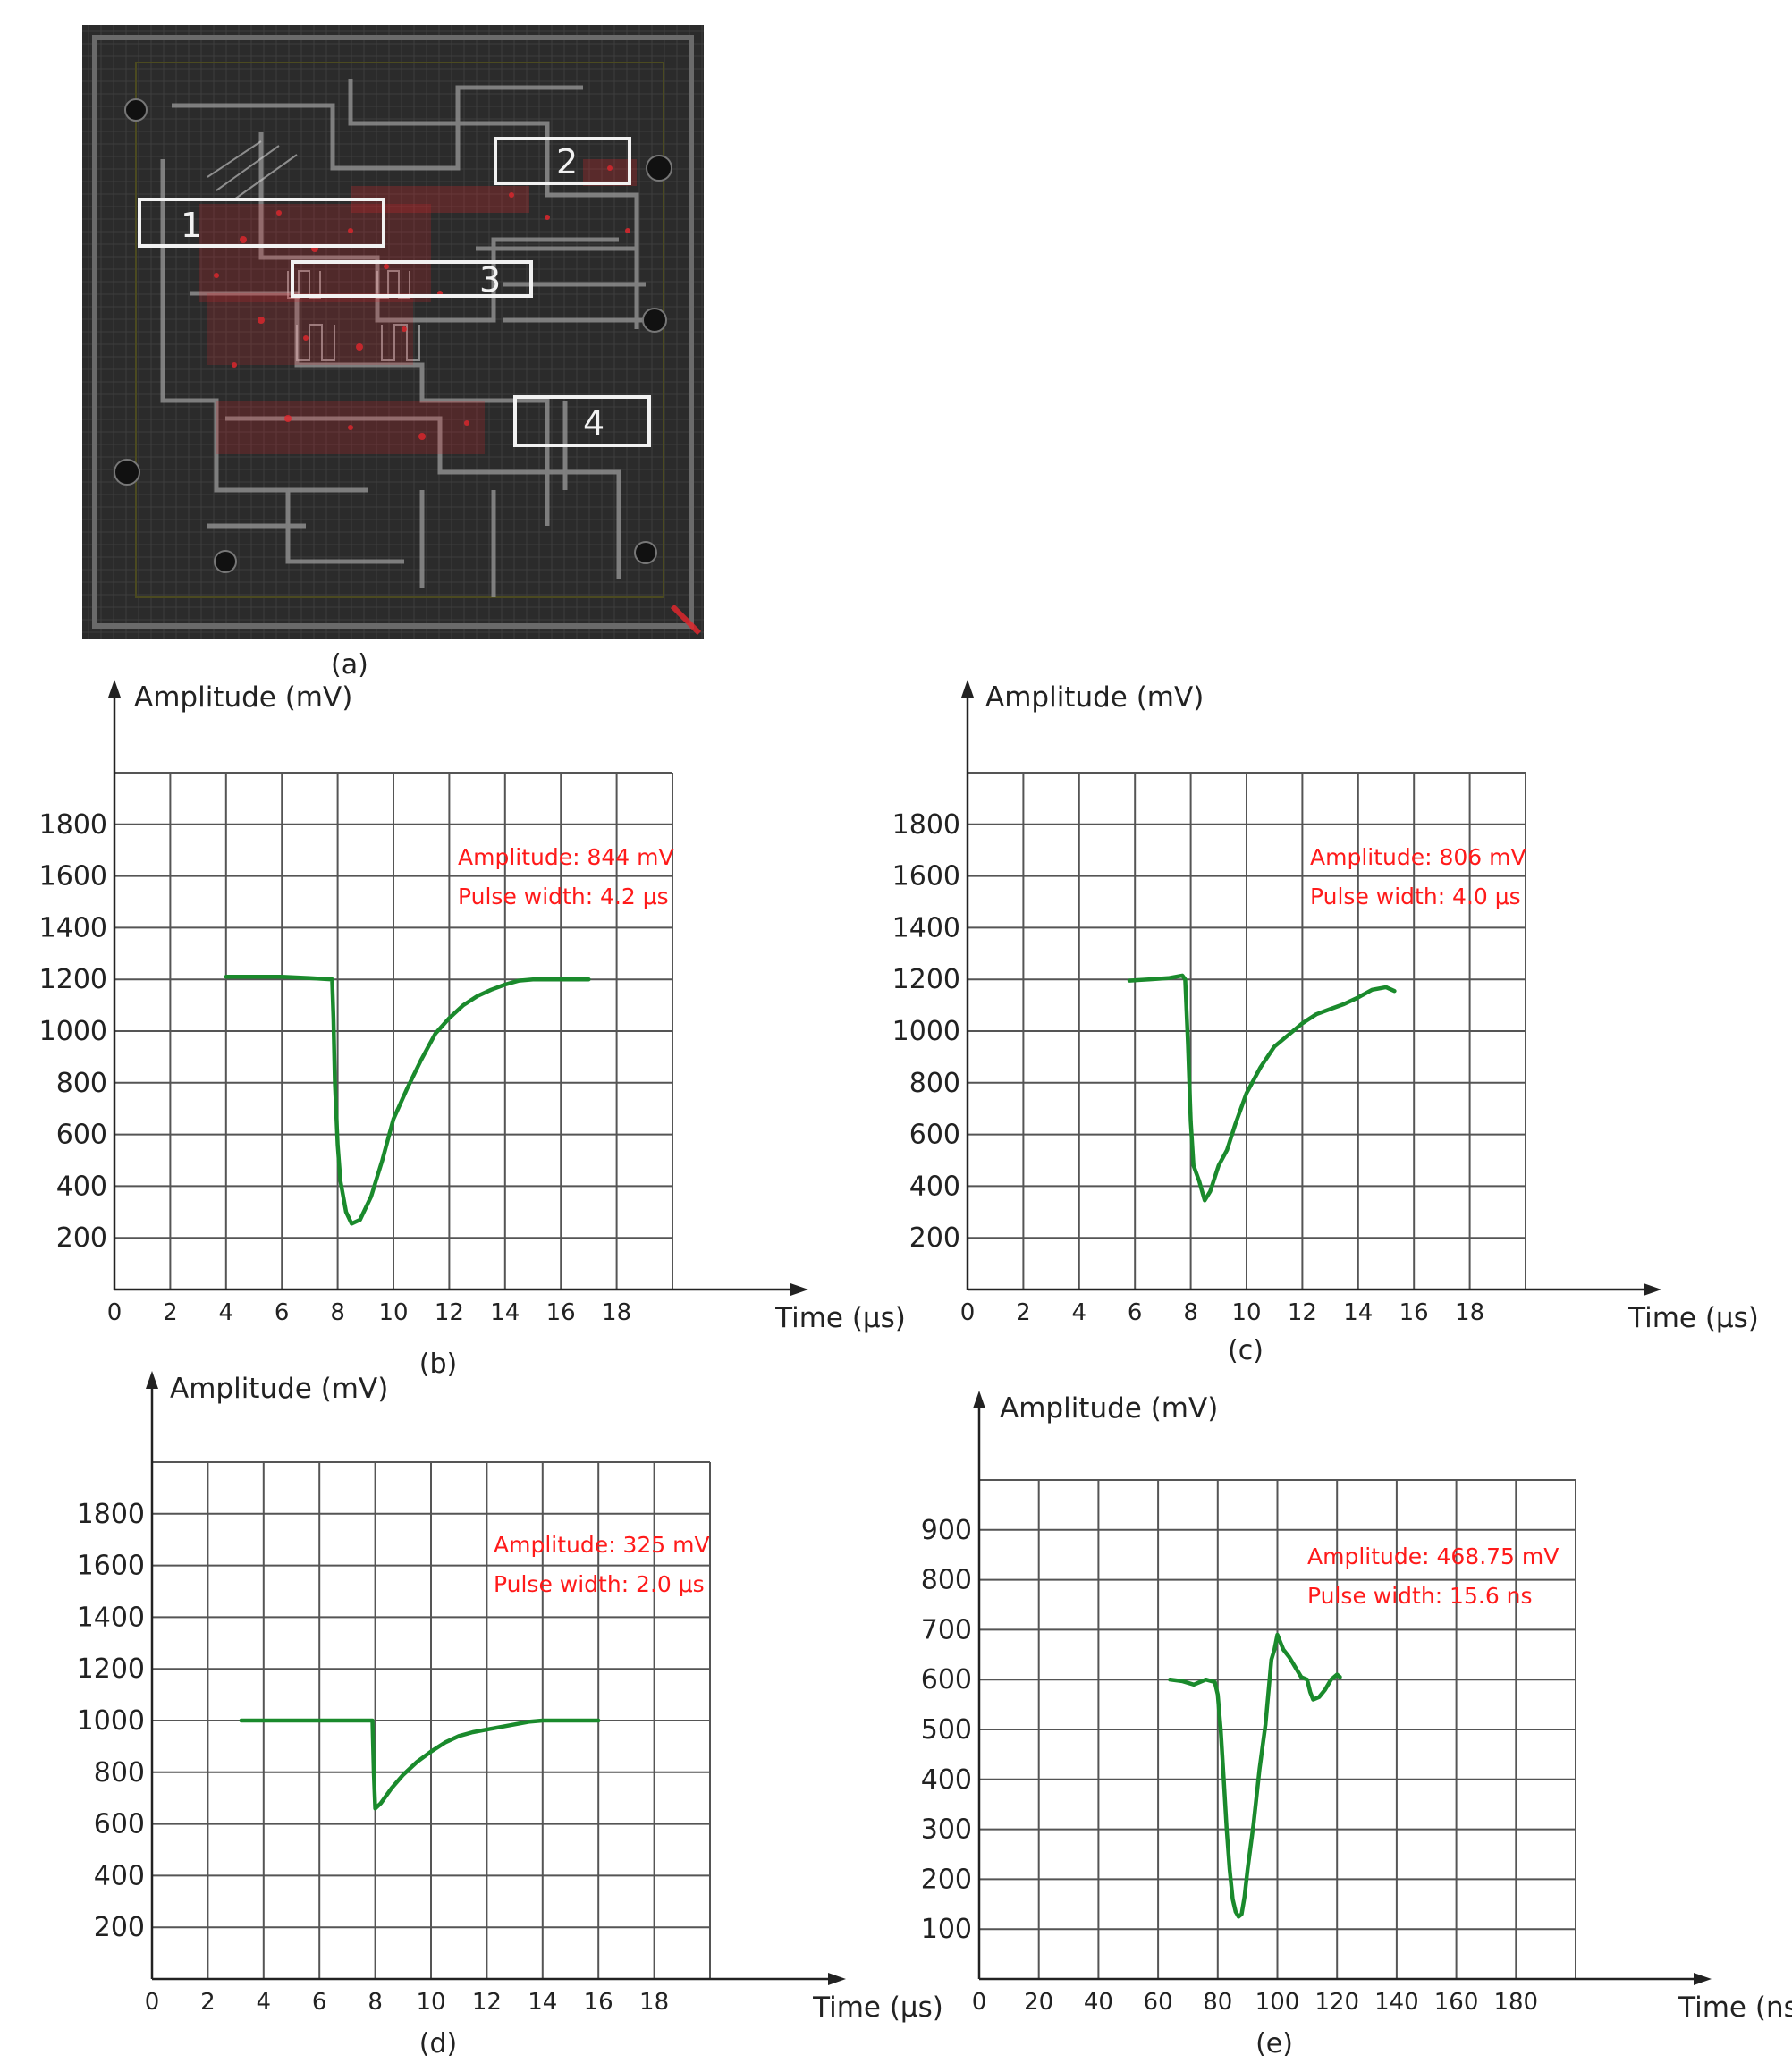 This screenshot has width=1792, height=2072. What do you see at coordinates (602, 1545) in the screenshot?
I see `annotation-amplitude: Amplitude: 325 mV` at bounding box center [602, 1545].